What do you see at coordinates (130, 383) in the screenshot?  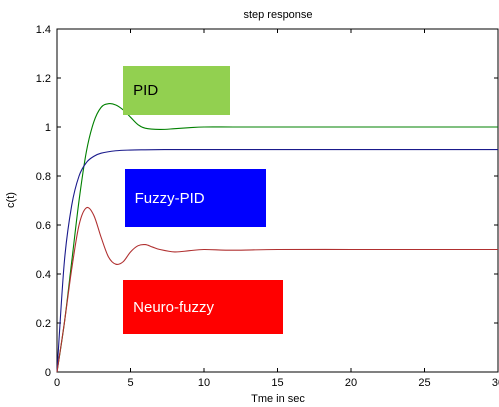 I see `x-tick-label: 5` at bounding box center [130, 383].